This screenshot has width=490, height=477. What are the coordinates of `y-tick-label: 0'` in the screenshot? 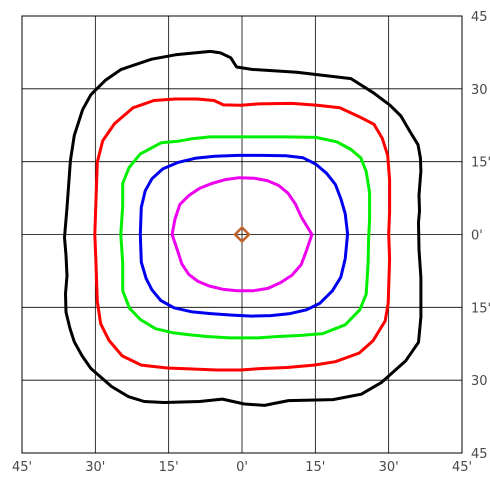 It's located at (477, 236).